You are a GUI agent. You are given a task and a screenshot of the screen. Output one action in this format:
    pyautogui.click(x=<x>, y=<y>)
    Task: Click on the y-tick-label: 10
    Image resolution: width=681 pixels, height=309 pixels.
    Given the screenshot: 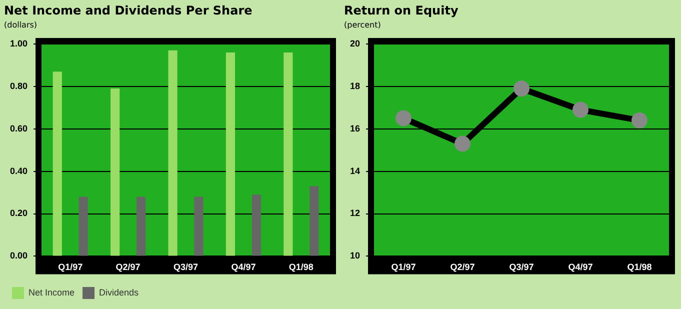 What is the action you would take?
    pyautogui.click(x=355, y=255)
    